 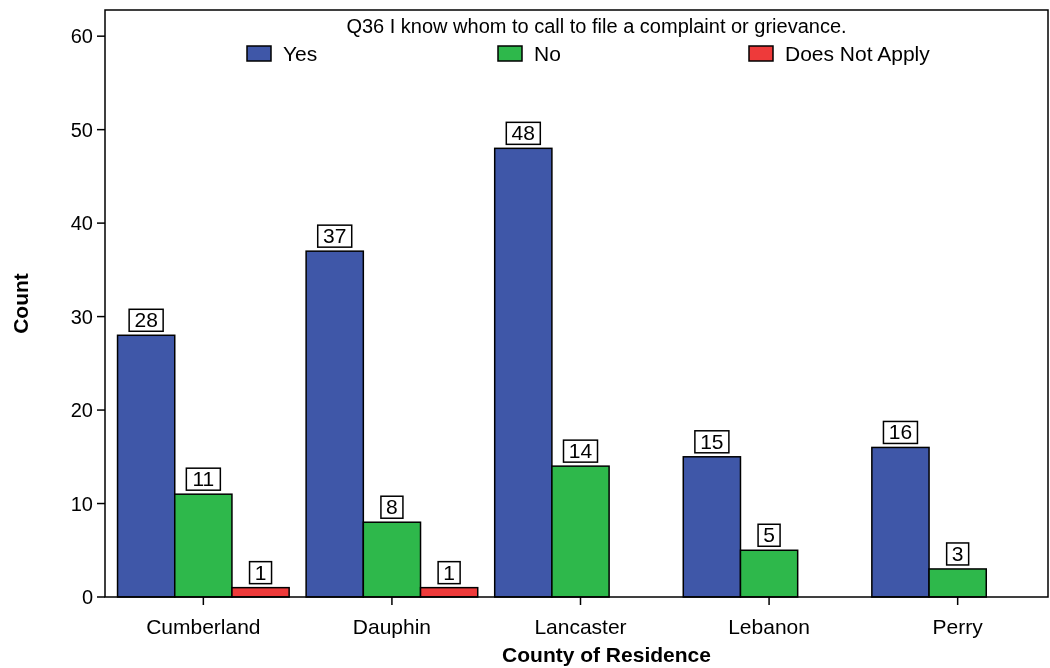 I want to click on chart-title: Q36 I know whom to call to file a complaint or grievance., so click(x=596, y=26).